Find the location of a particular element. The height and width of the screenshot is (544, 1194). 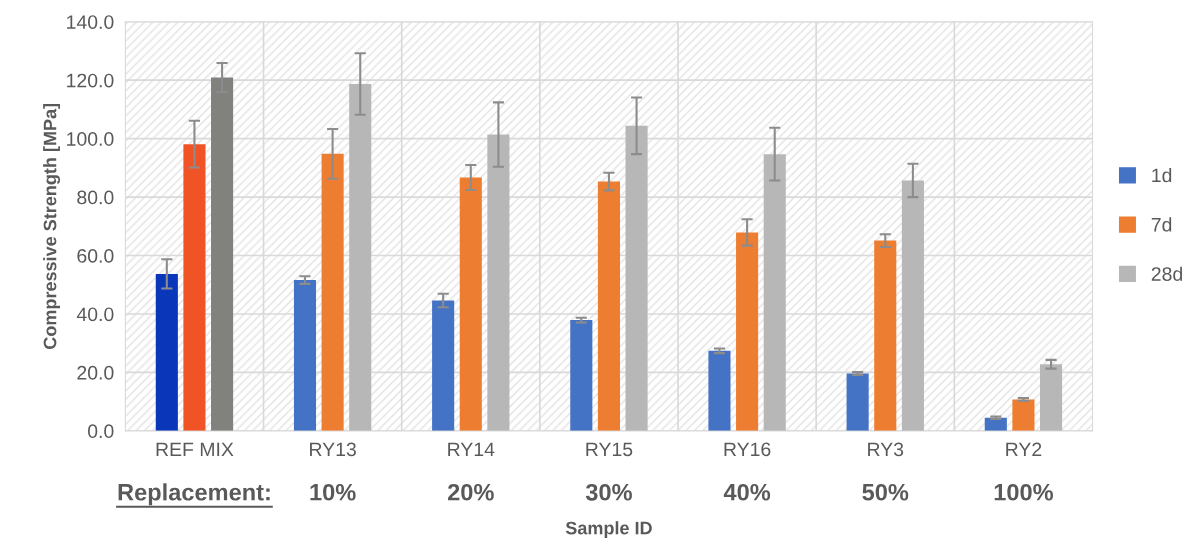

text: 20% is located at coordinates (470, 492).